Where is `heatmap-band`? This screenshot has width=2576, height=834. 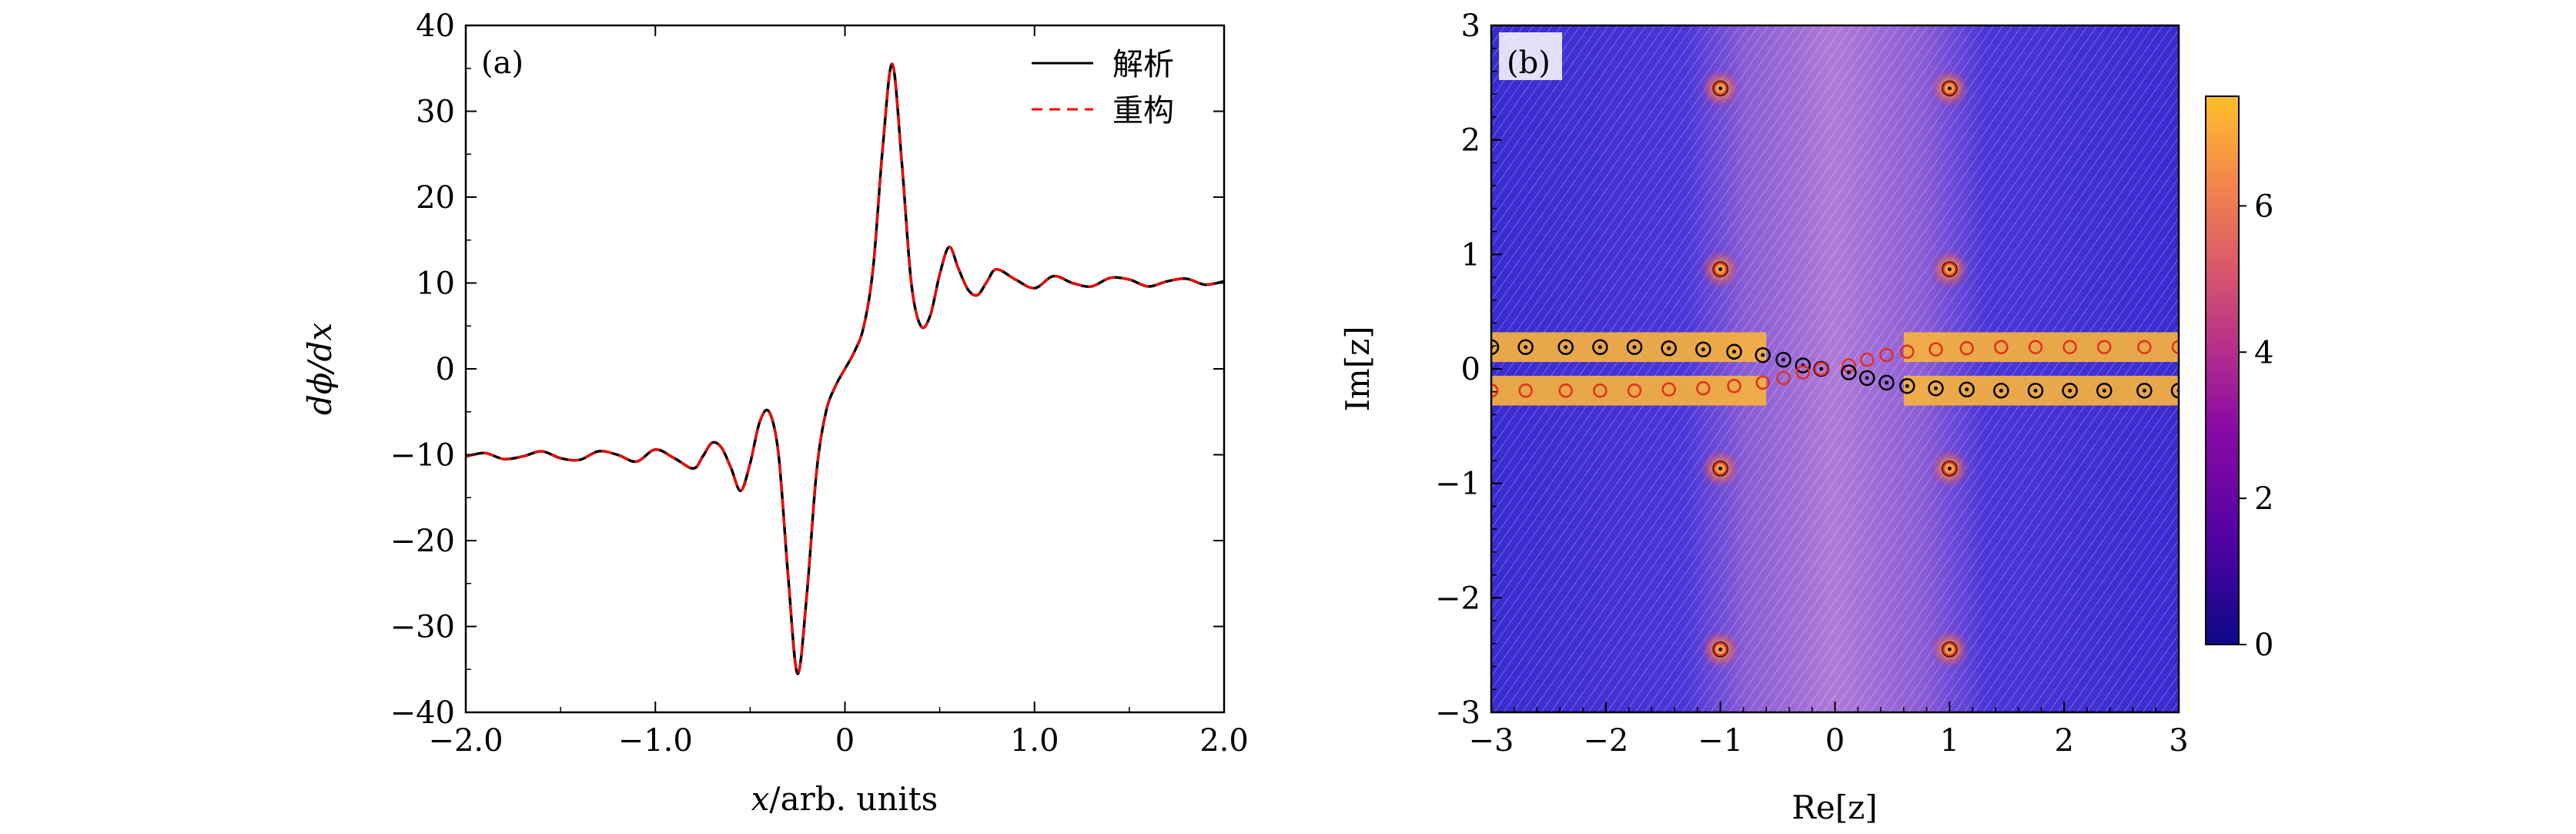 heatmap-band is located at coordinates (2041, 390).